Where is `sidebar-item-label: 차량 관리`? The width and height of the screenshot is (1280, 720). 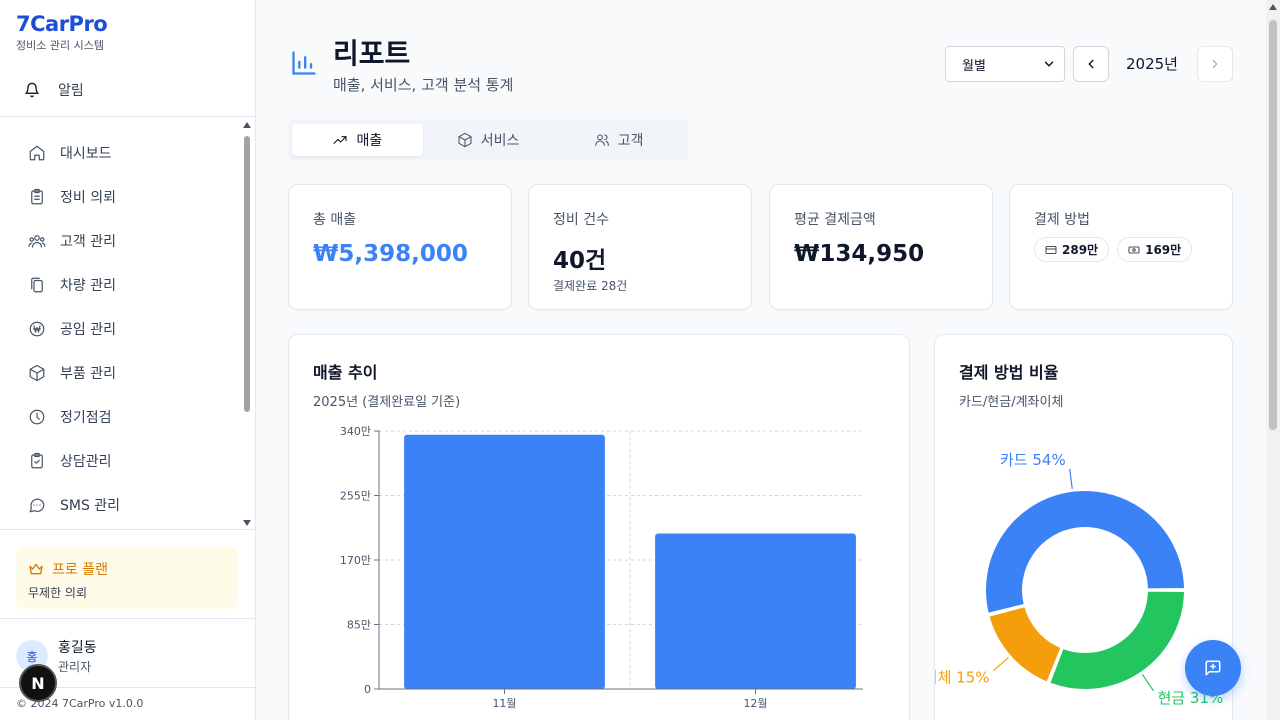 sidebar-item-label: 차량 관리 is located at coordinates (88, 286).